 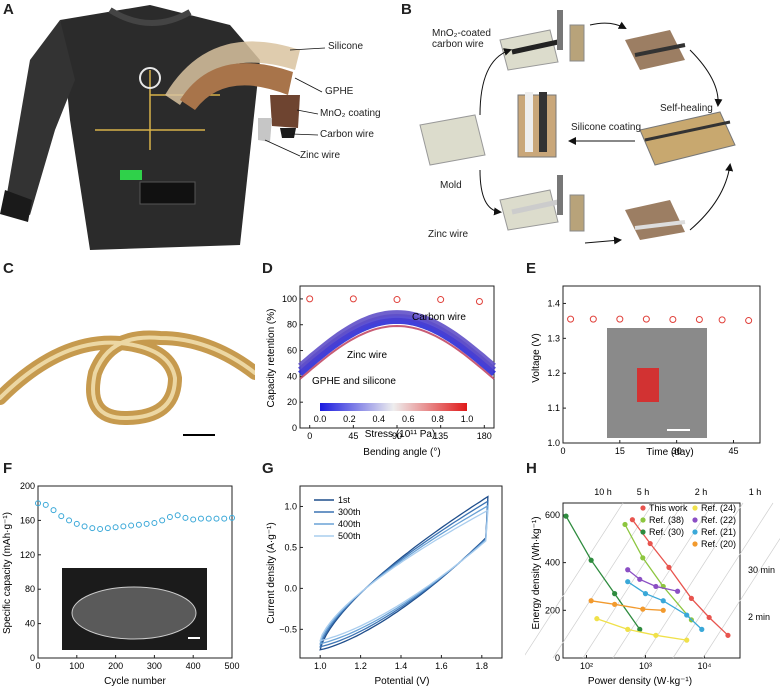 I want to click on f-ytick-label: 160, so click(x=27, y=520).